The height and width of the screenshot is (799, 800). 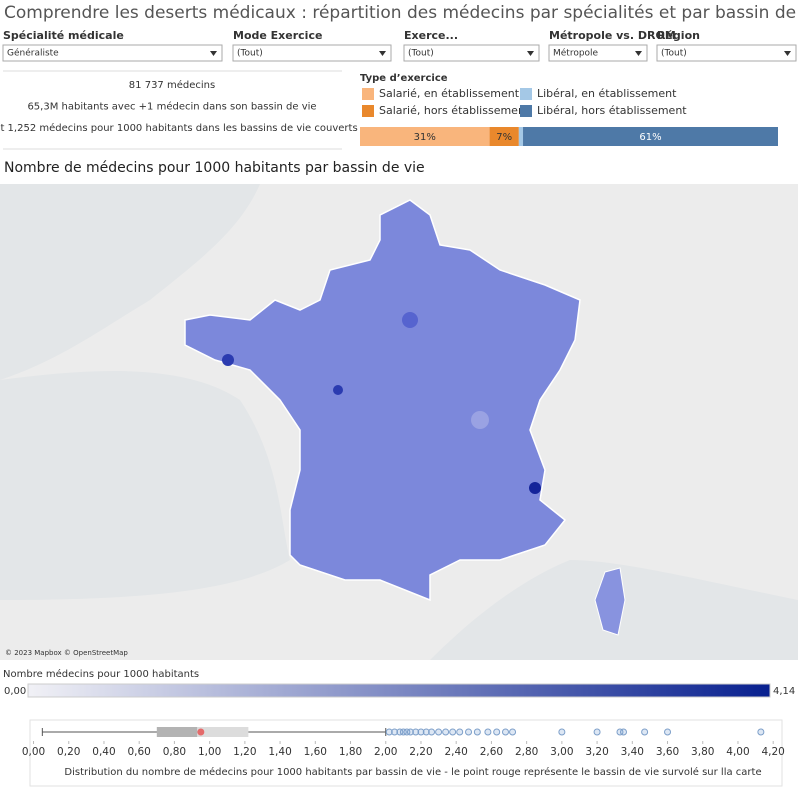 I want to click on legend-label: Libéral, hors établissement, so click(x=612, y=110).